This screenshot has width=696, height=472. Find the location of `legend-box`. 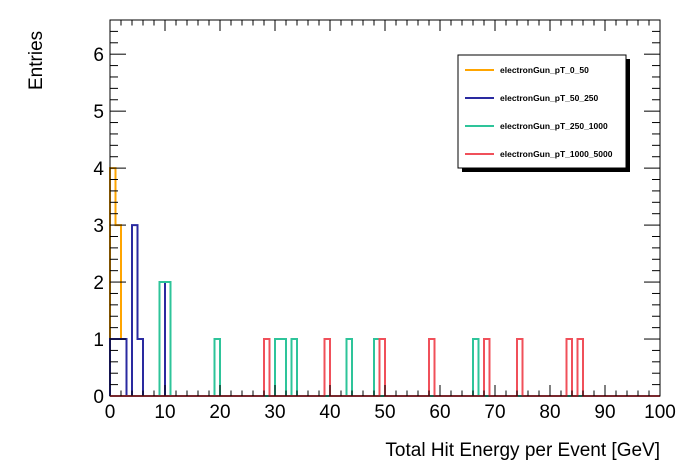

legend-box is located at coordinates (542, 111).